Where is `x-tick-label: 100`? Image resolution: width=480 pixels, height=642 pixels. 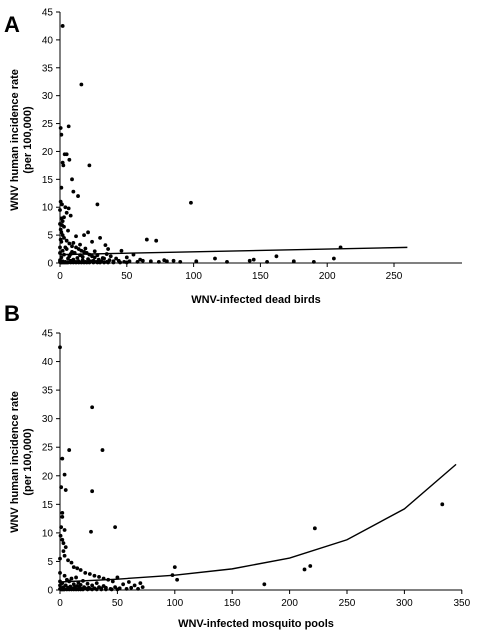
x-tick-label: 100 is located at coordinates (174, 603).